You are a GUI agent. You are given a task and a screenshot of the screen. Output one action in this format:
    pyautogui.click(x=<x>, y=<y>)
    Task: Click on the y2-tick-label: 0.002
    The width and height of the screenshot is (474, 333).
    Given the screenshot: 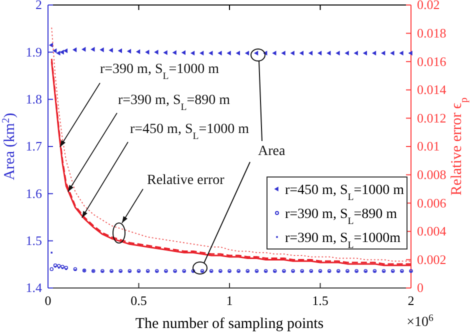 What is the action you would take?
    pyautogui.click(x=431, y=259)
    